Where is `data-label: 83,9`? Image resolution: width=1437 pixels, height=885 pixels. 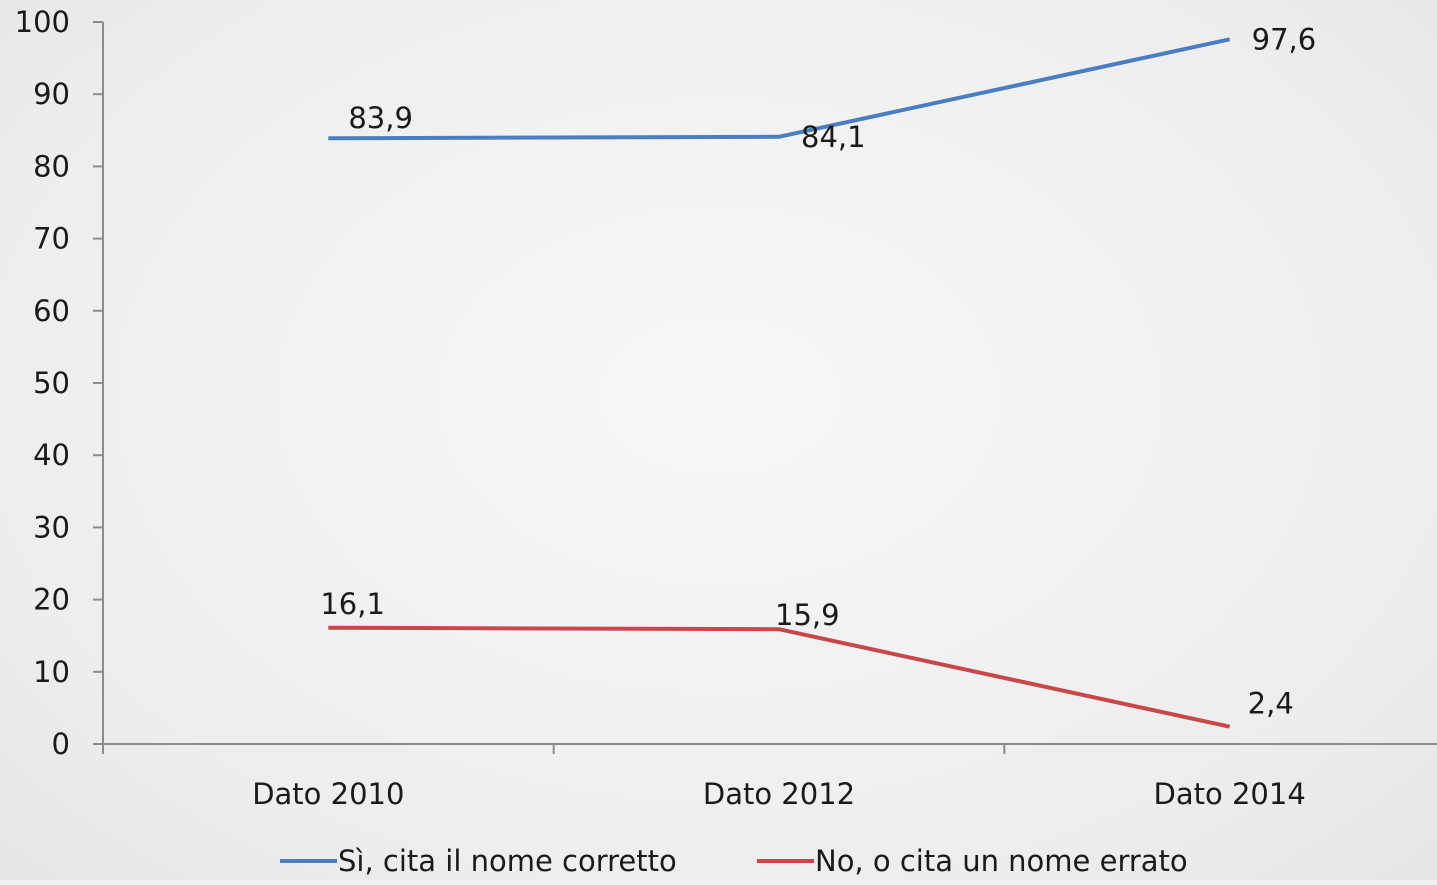
data-label: 83,9 is located at coordinates (380, 118).